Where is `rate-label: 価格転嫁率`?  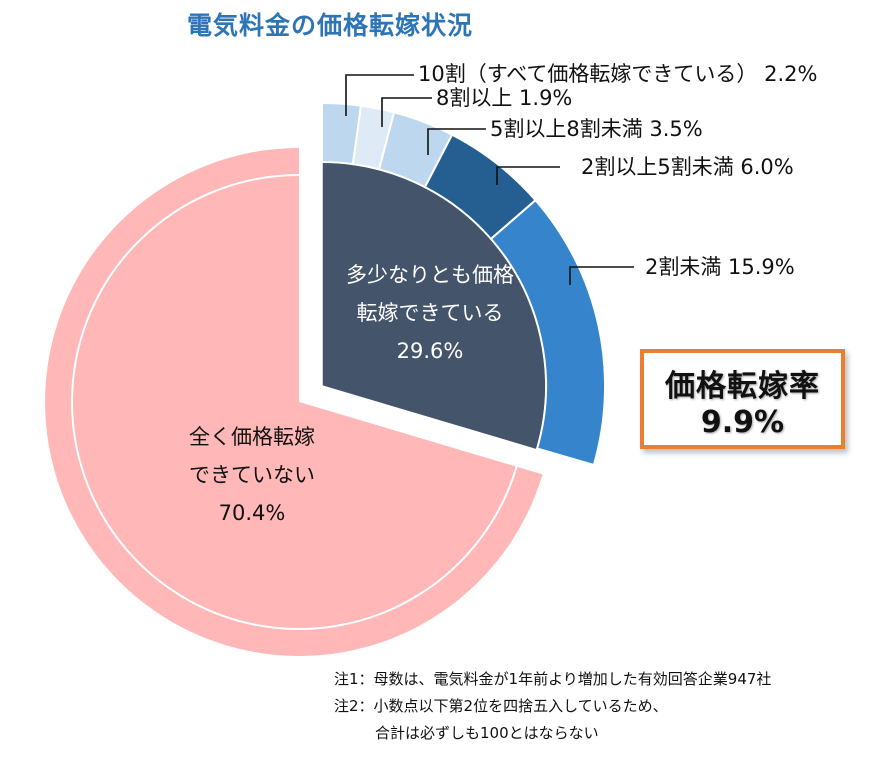
rate-label: 価格転嫁率 is located at coordinates (742, 386).